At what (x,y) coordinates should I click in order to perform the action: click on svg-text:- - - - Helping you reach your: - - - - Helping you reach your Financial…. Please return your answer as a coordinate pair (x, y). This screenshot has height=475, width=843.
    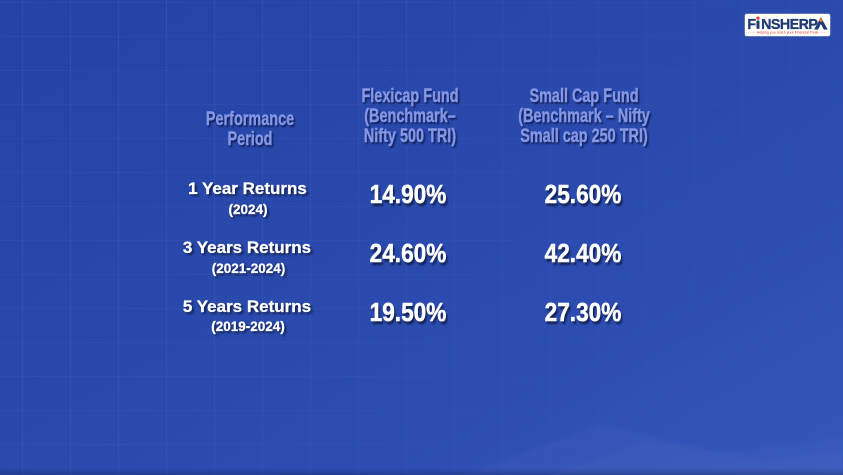
    Looking at the image, I should click on (788, 33).